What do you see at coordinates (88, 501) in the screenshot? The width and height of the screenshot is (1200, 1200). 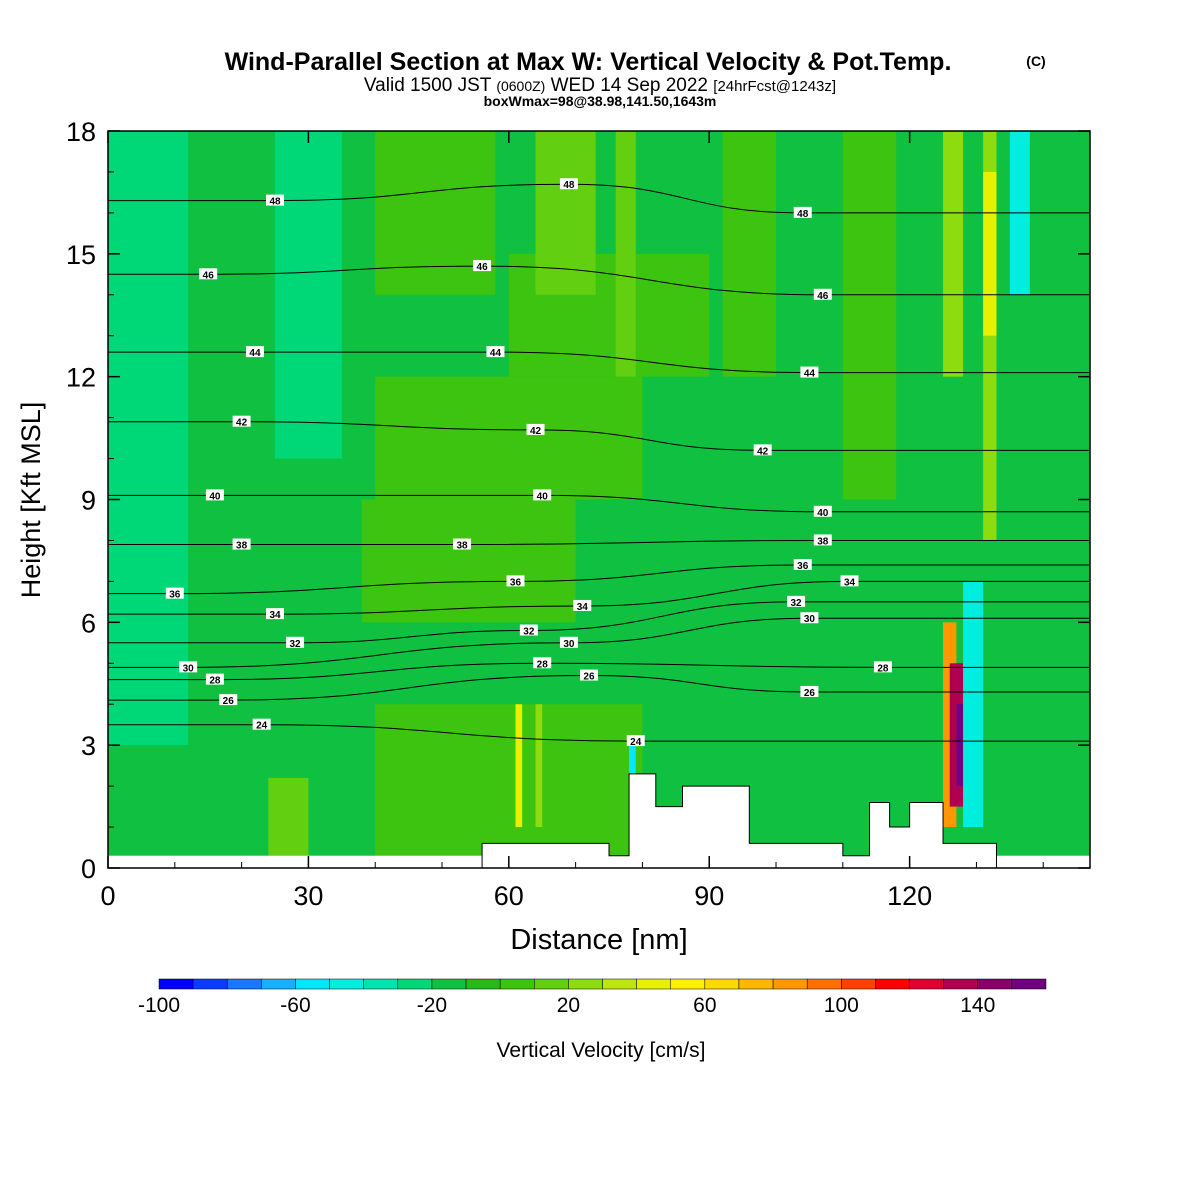 I see `y-tick-label: 9` at bounding box center [88, 501].